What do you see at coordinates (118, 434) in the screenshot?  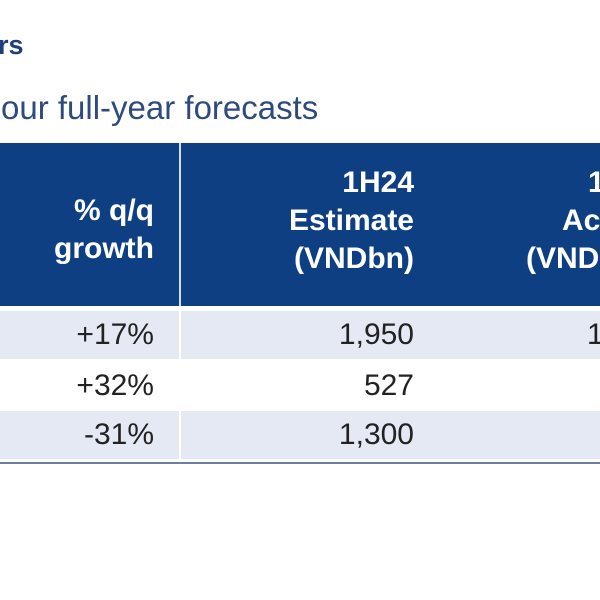 I see `cell-growth: -31%` at bounding box center [118, 434].